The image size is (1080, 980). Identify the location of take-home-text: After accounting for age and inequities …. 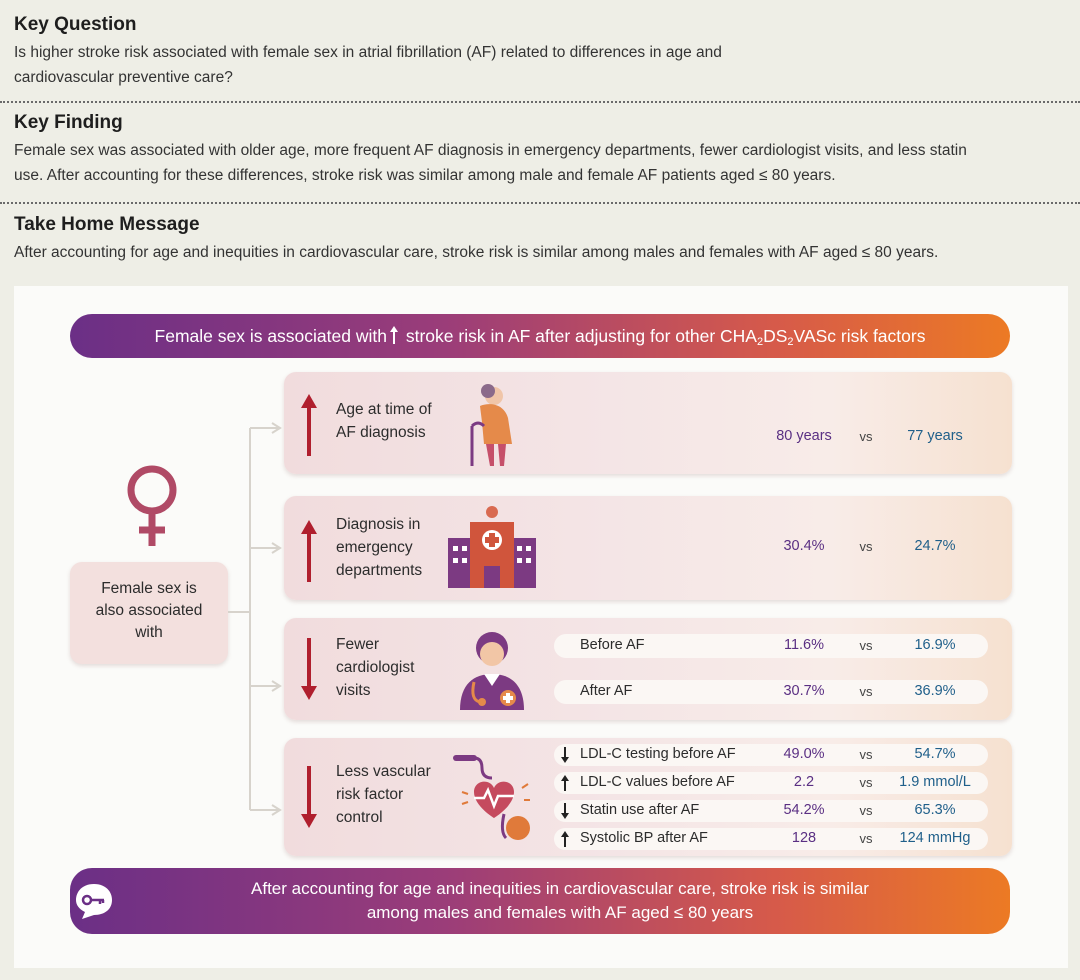
(476, 252).